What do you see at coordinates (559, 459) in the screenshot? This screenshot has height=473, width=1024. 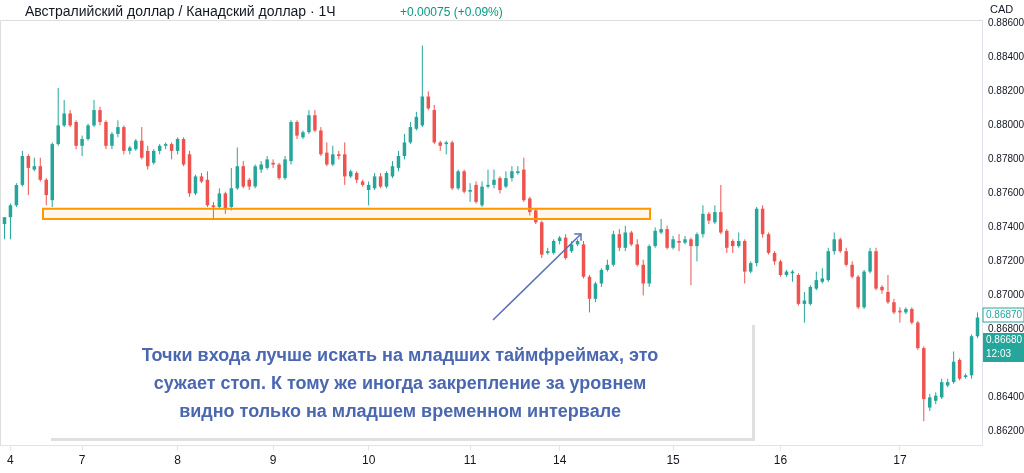 I see `x-tick-label: 14` at bounding box center [559, 459].